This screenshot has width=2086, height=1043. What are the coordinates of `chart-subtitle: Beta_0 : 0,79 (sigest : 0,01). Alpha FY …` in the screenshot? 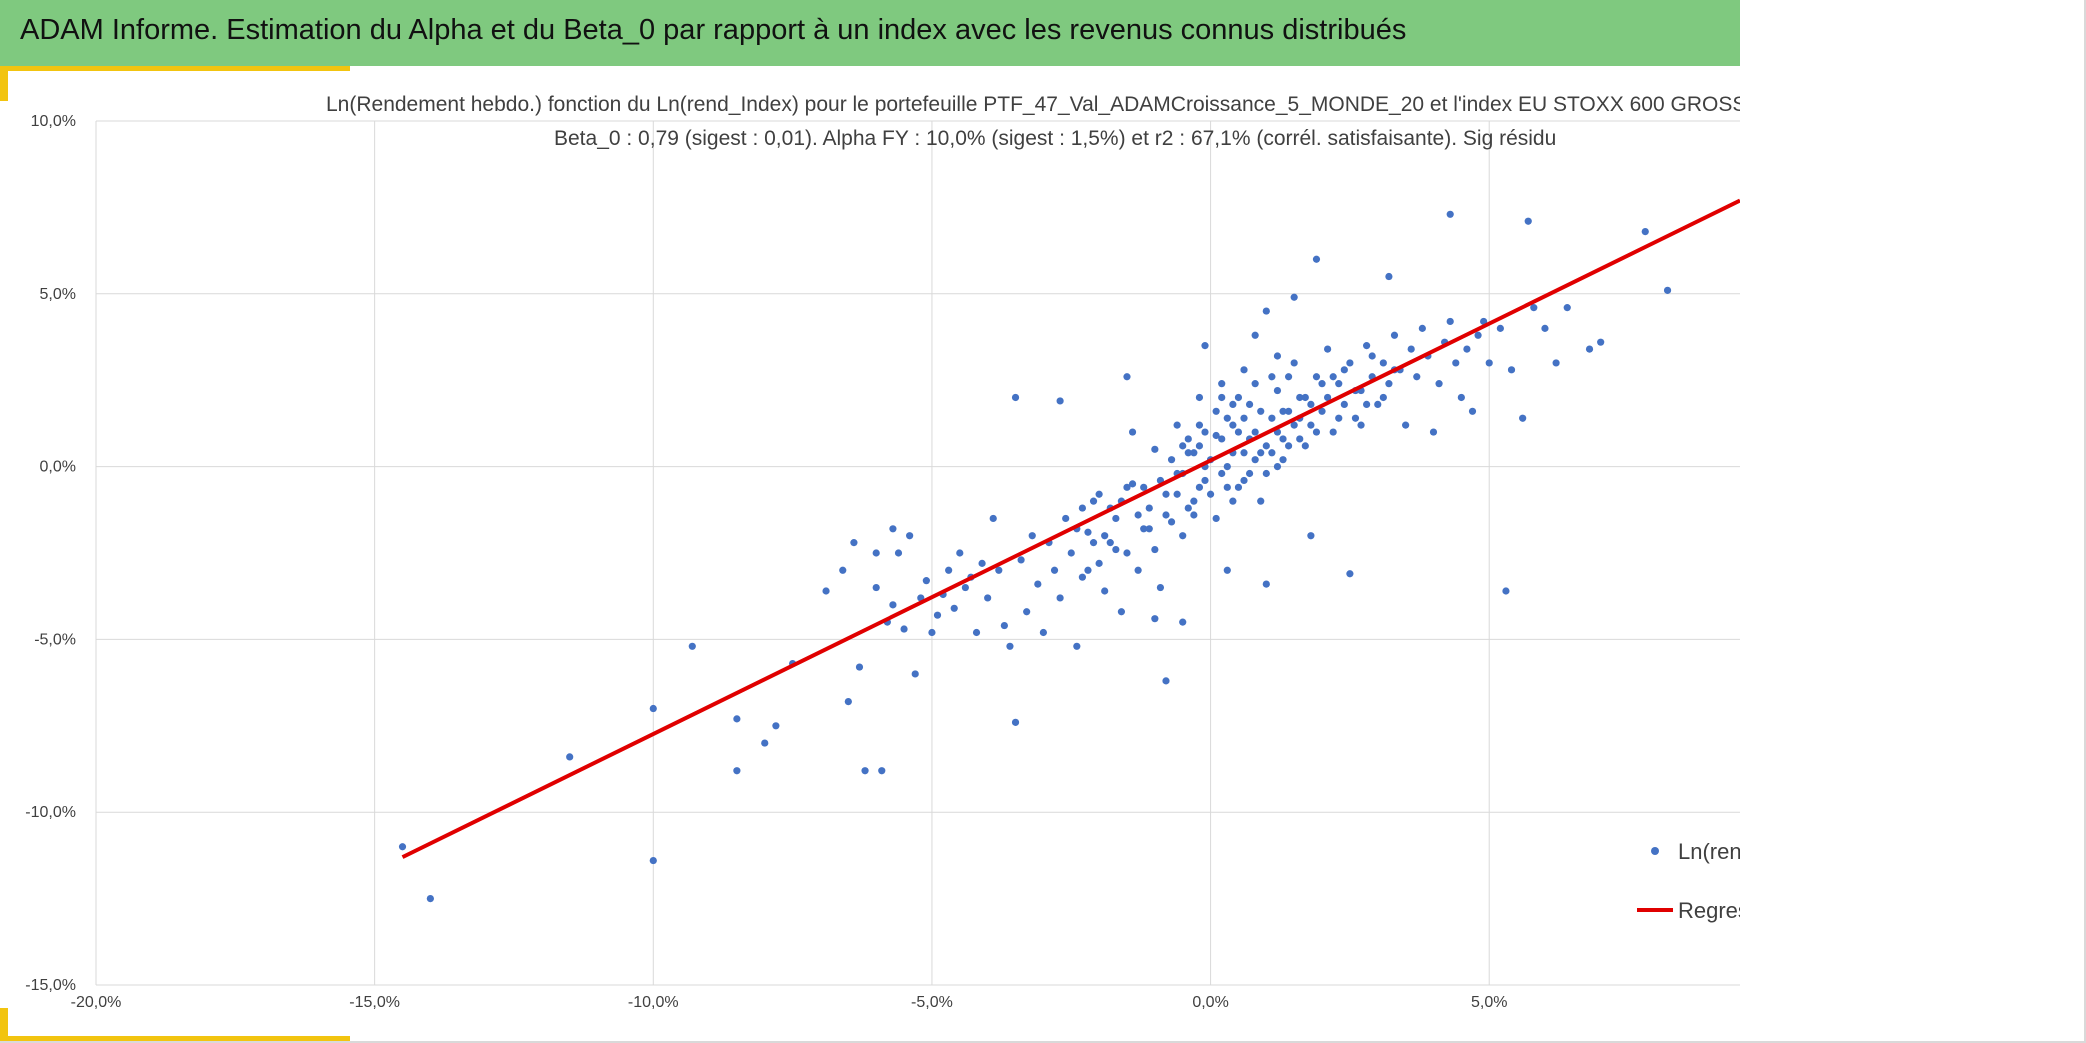 It's located at (1055, 138).